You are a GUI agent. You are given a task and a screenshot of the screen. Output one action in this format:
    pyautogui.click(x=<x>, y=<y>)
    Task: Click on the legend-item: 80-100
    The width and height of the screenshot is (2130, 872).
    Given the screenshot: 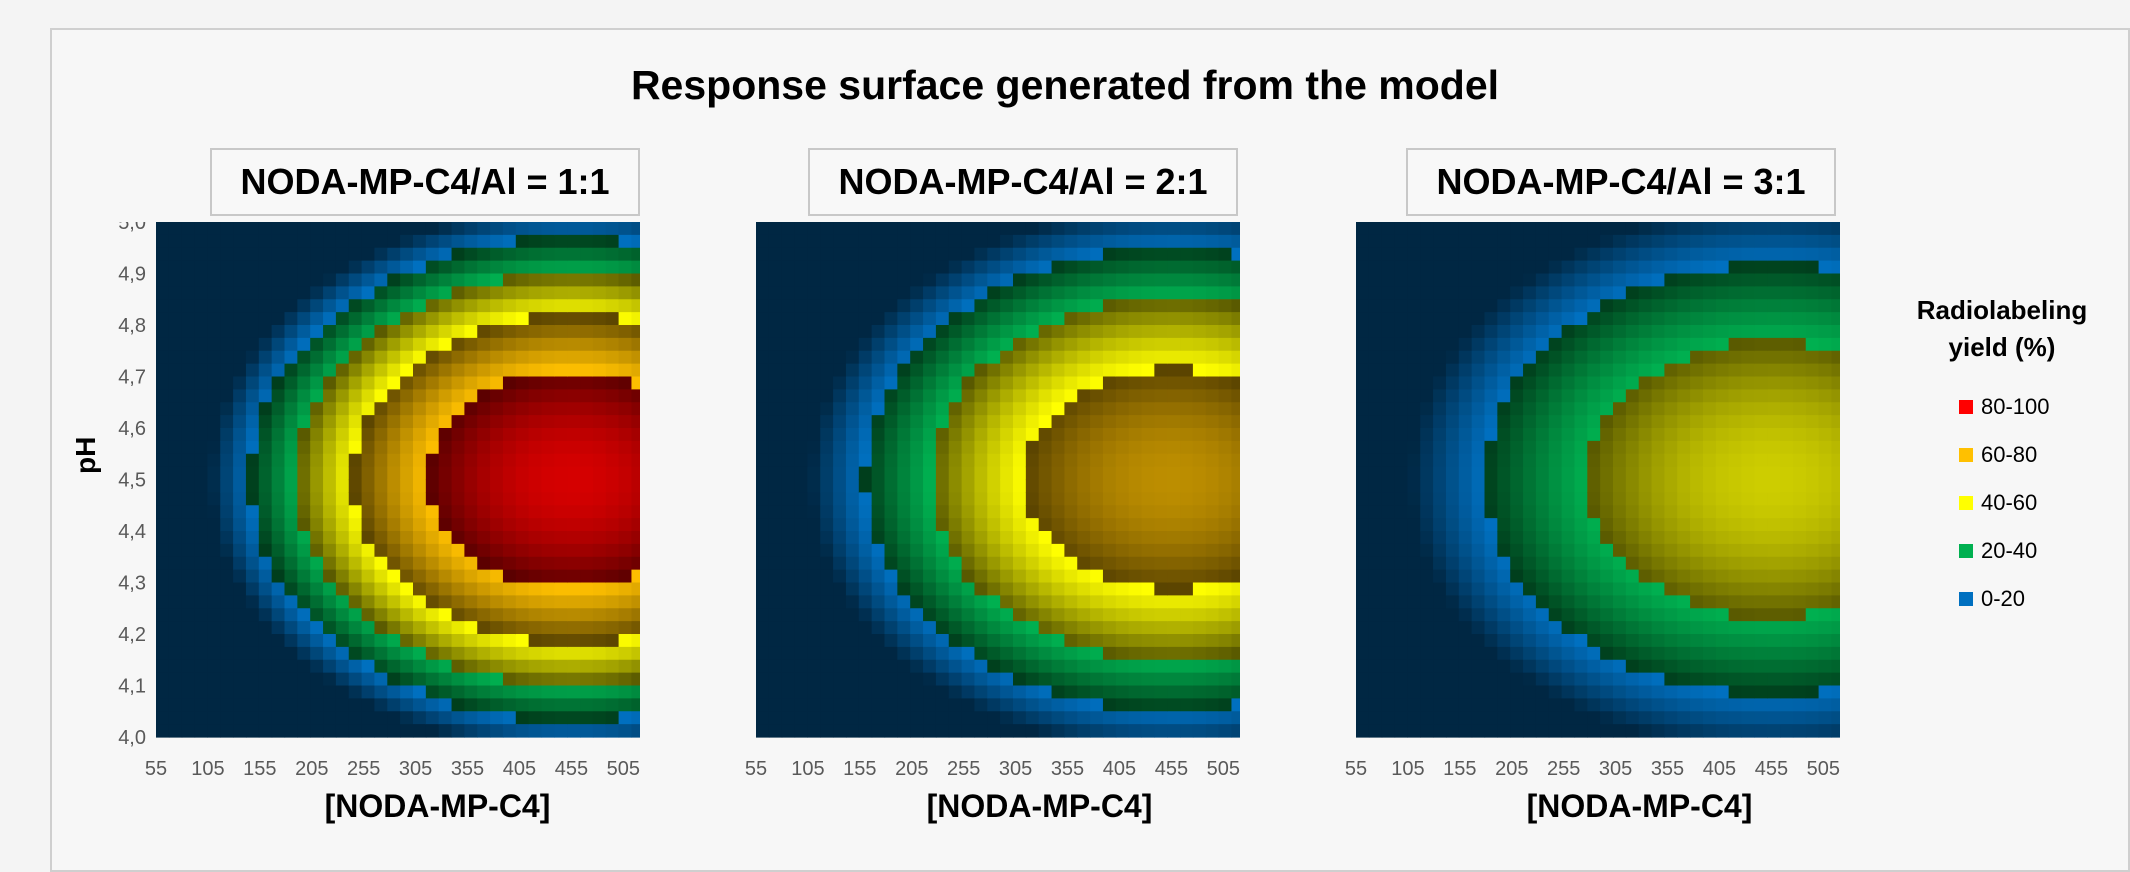 What is the action you would take?
    pyautogui.click(x=2030, y=407)
    